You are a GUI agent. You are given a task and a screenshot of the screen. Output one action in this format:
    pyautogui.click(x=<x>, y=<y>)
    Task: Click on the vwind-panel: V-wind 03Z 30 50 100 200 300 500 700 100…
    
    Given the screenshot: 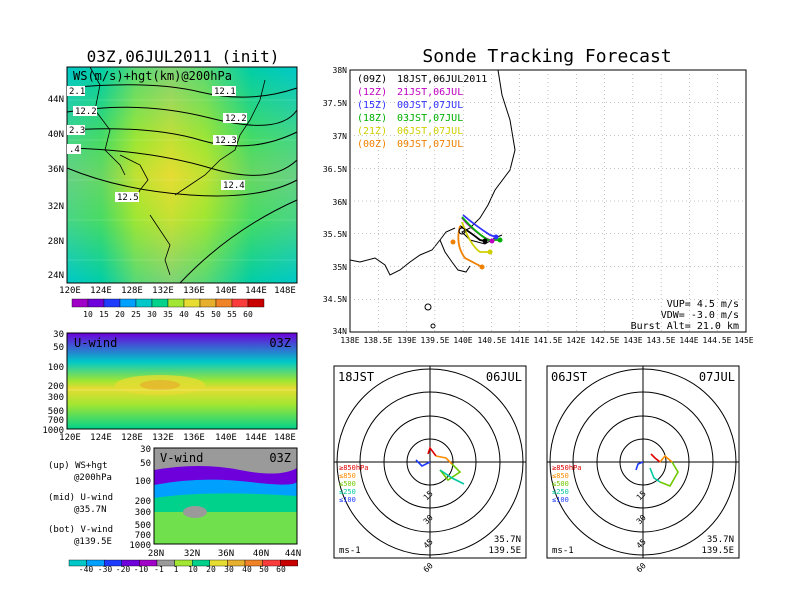 What is the action you would take?
    pyautogui.click(x=215, y=502)
    